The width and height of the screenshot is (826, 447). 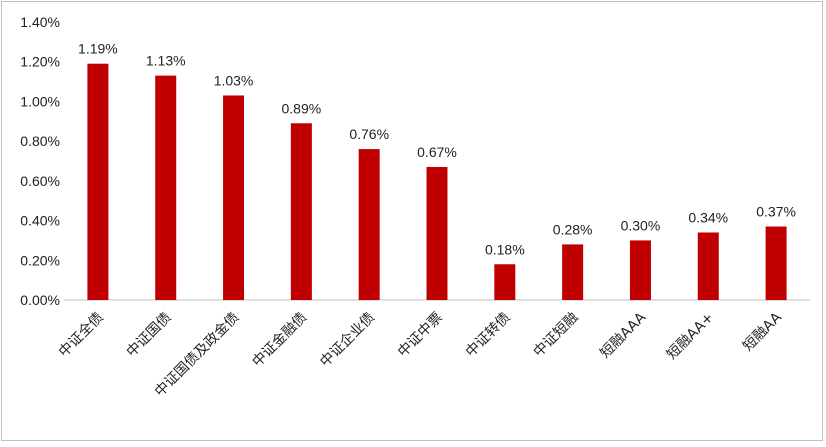 What do you see at coordinates (762, 331) in the screenshot?
I see `category-label: 短融AA` at bounding box center [762, 331].